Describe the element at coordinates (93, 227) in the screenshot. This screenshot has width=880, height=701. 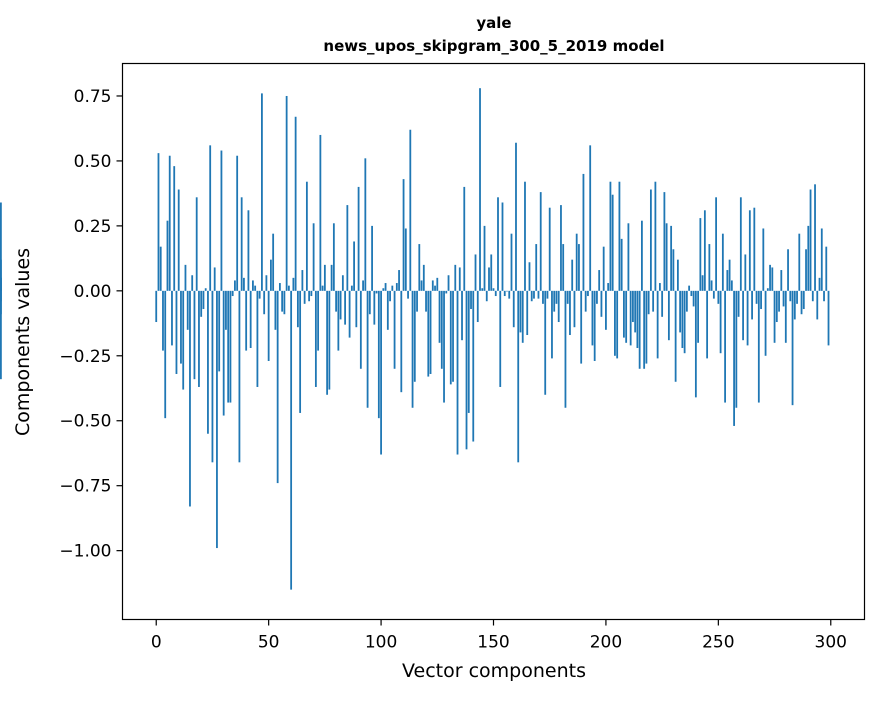
I see `y-tick-label: 0.25` at that location.